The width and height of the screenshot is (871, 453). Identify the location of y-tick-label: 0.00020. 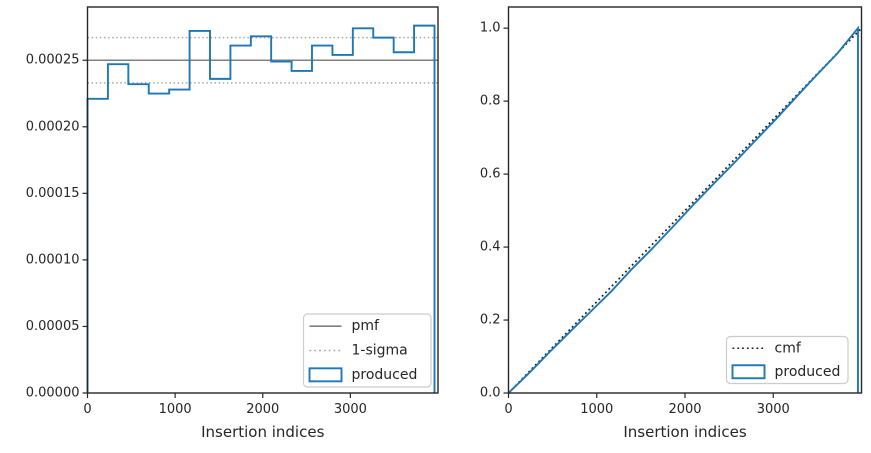
(53, 126).